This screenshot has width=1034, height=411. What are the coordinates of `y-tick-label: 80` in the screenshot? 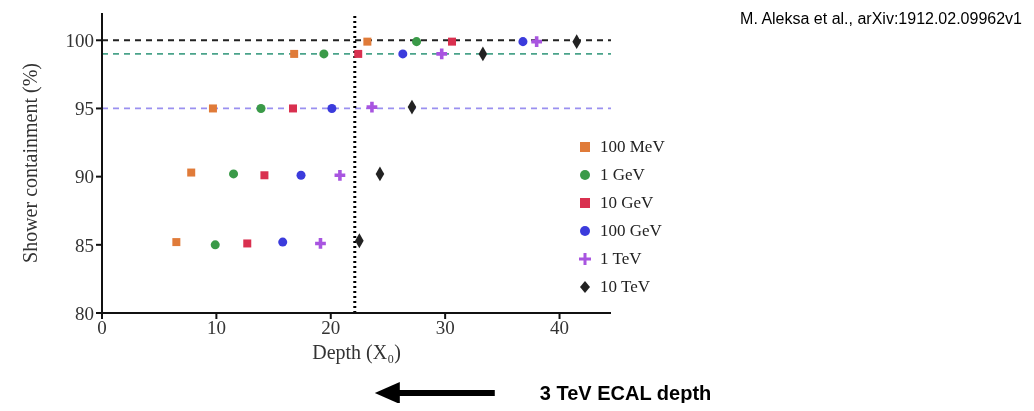 It's located at (84, 313).